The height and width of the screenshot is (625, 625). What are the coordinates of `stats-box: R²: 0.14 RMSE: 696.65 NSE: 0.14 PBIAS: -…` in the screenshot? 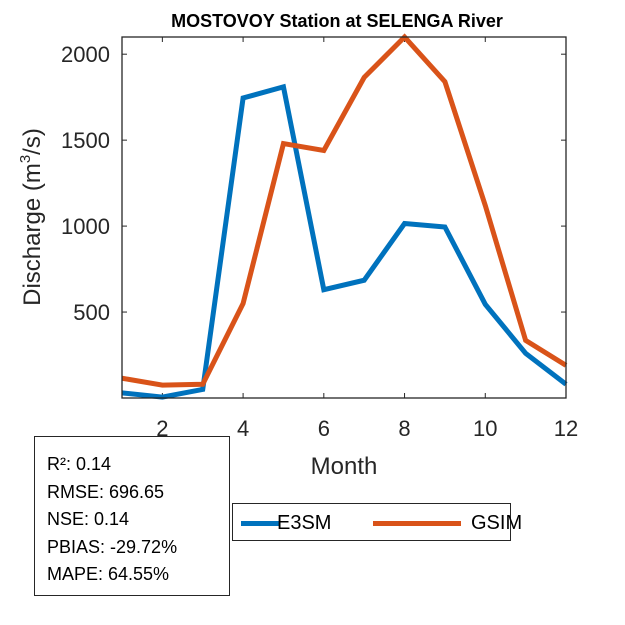 It's located at (132, 516).